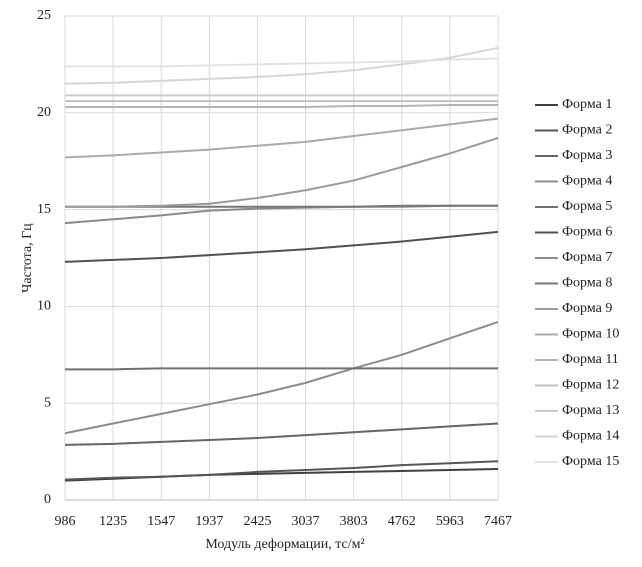 The image size is (642, 567). I want to click on x-tick-label: 986, so click(65, 521).